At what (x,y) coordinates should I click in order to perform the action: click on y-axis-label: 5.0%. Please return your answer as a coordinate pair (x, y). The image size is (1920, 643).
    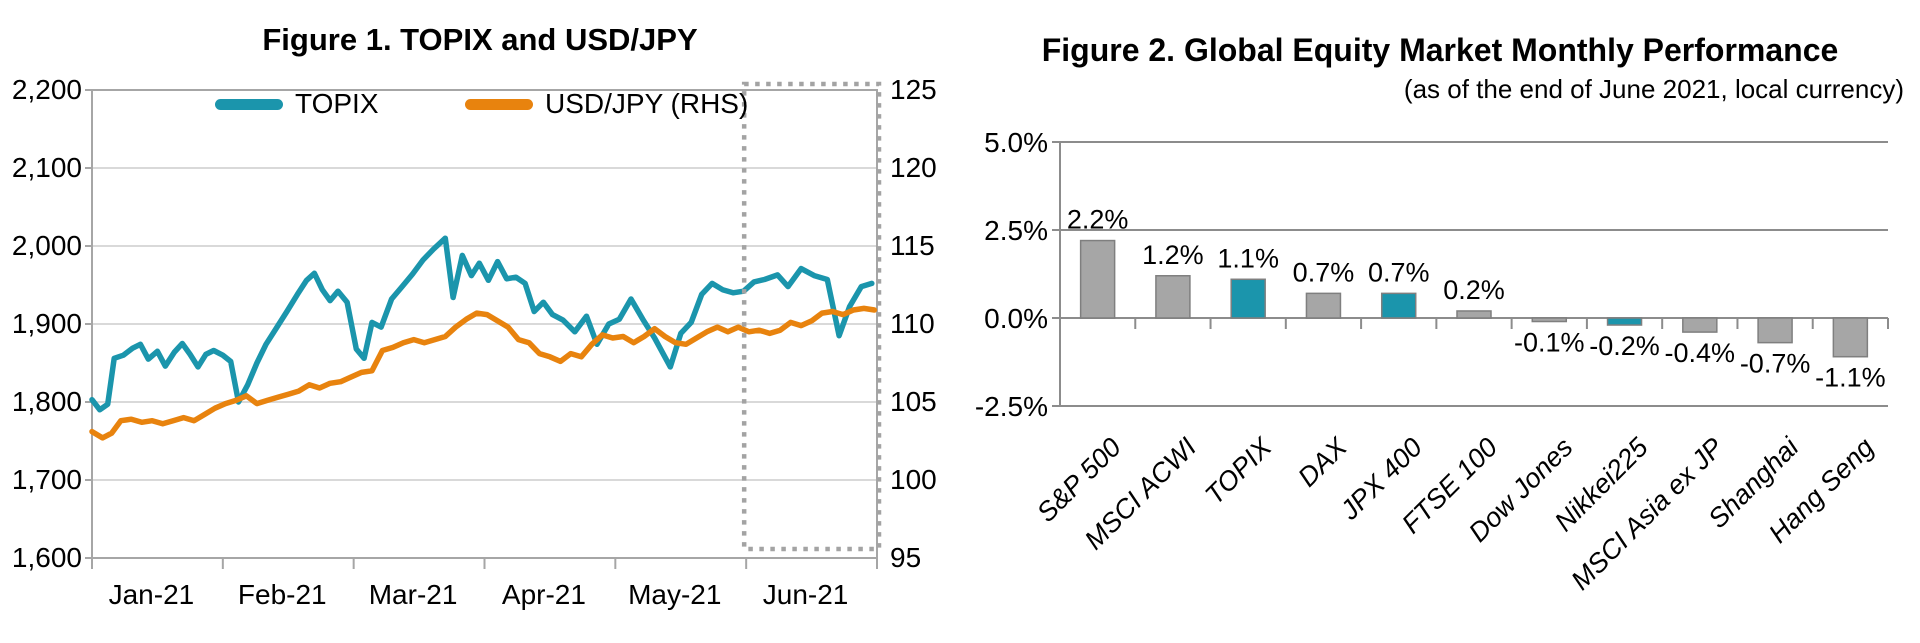
    Looking at the image, I should click on (1016, 142).